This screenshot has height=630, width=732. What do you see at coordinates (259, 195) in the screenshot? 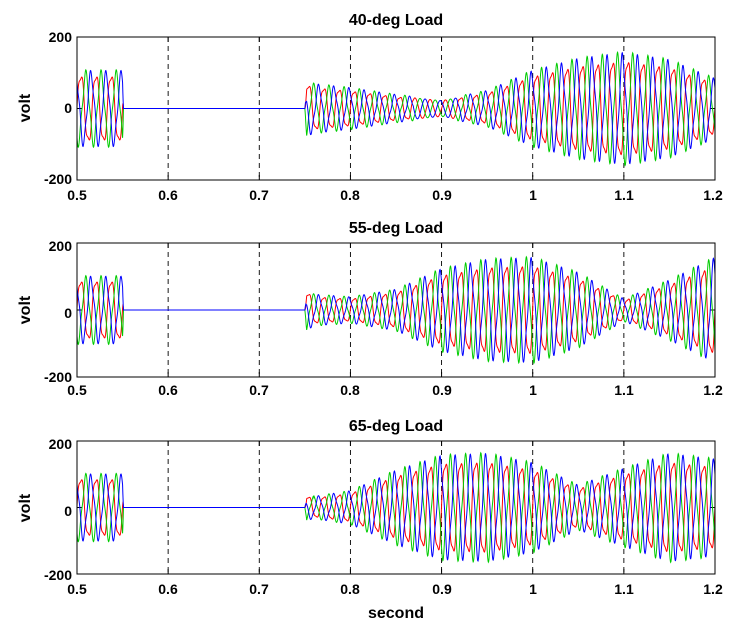
I see `panel-1-xtick-0.7: 0.7` at bounding box center [259, 195].